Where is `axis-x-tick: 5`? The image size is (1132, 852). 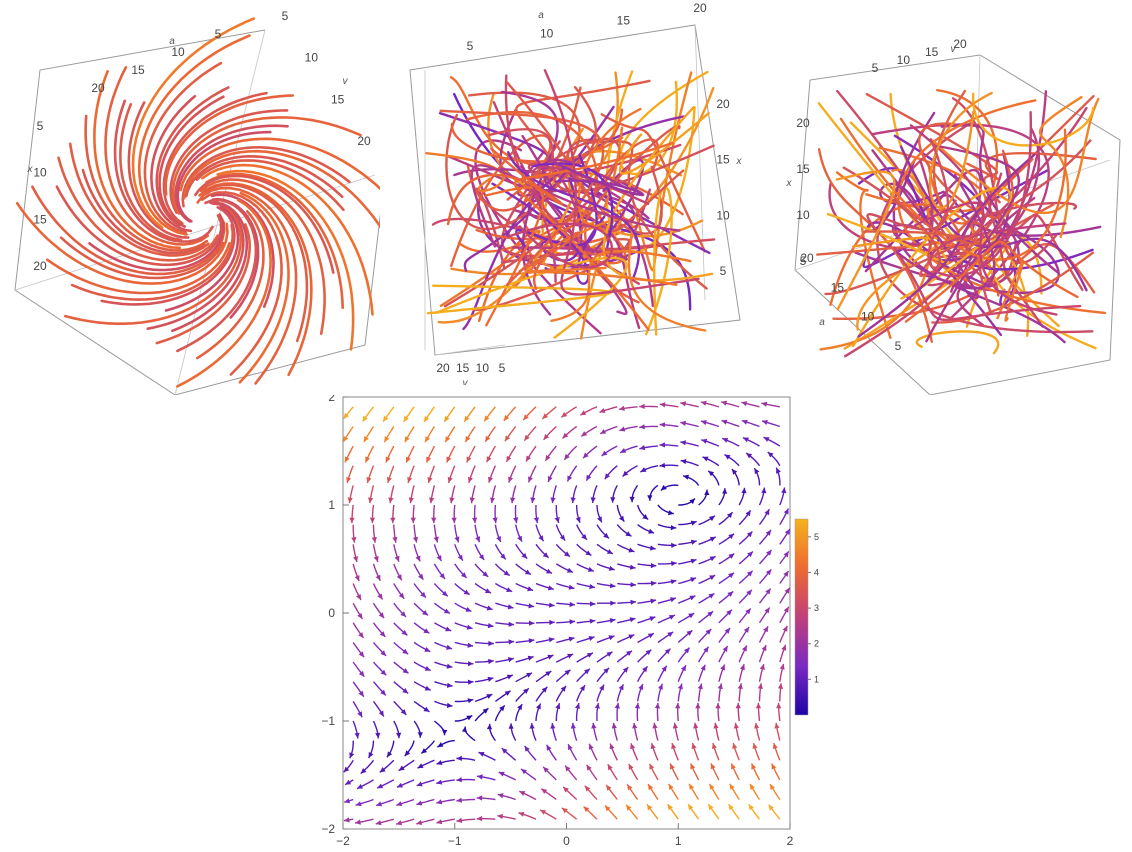
axis-x-tick: 5 is located at coordinates (723, 271).